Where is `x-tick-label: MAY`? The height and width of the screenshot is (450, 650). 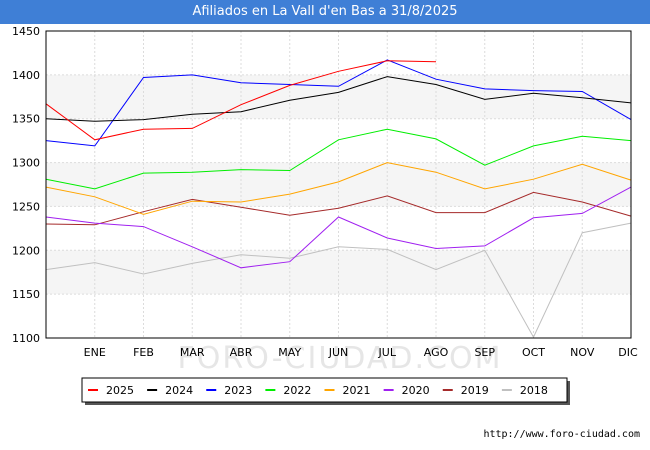 x-tick-label: MAY is located at coordinates (289, 352).